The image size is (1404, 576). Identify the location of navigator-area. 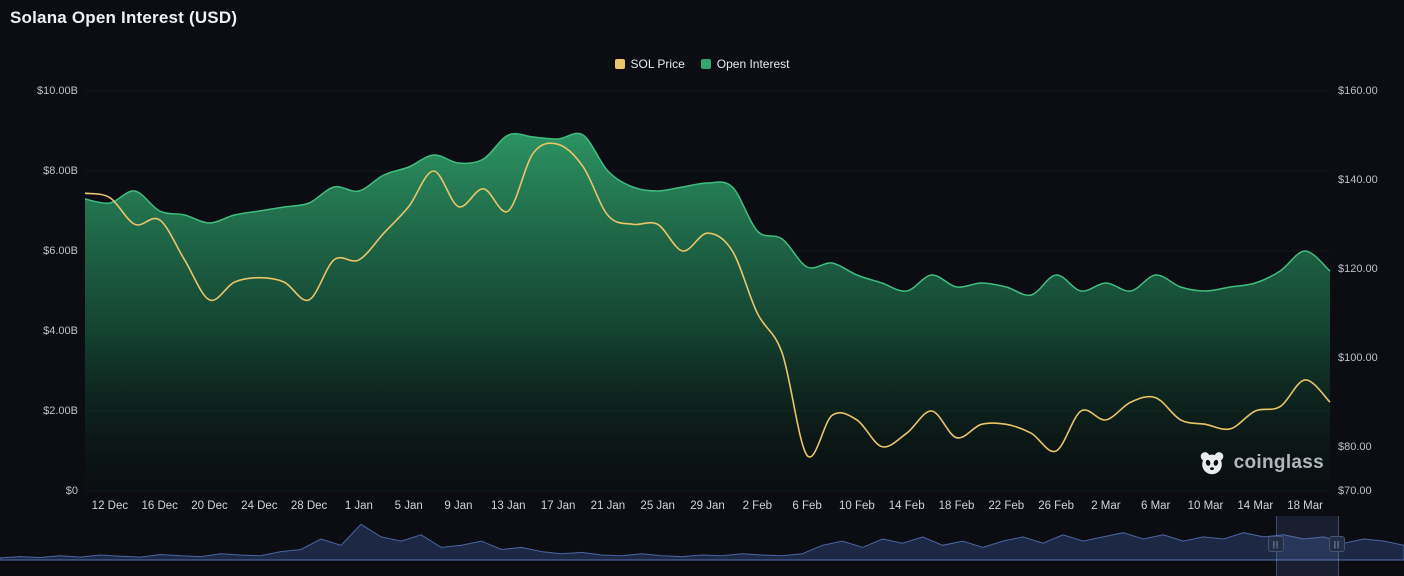
(702, 542).